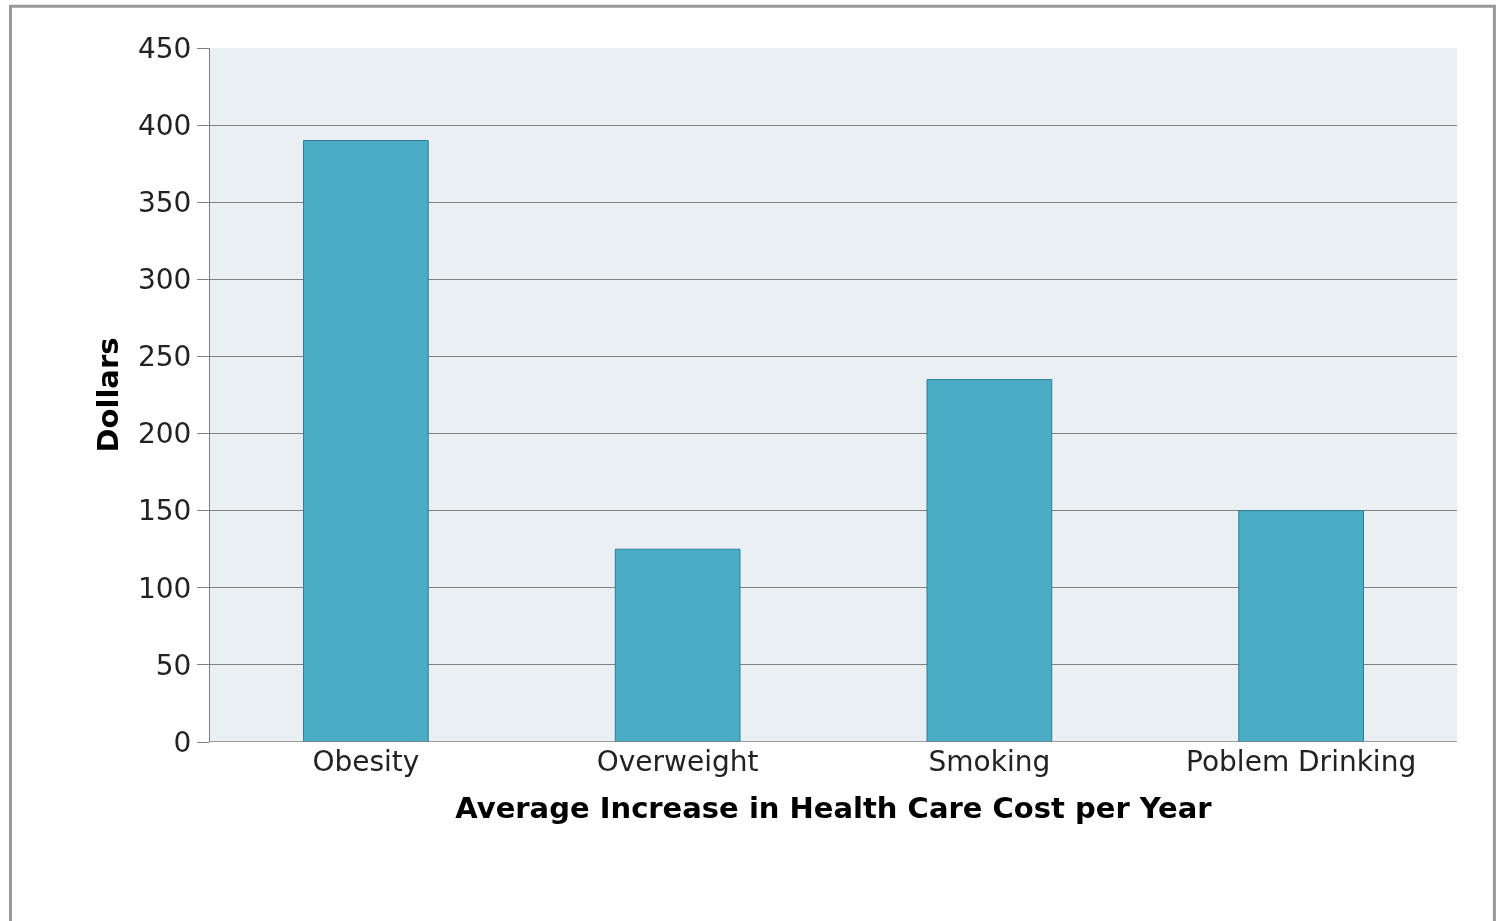 This screenshot has height=921, width=1499. Describe the element at coordinates (164, 48) in the screenshot. I see `y-tick-label: 450` at that location.